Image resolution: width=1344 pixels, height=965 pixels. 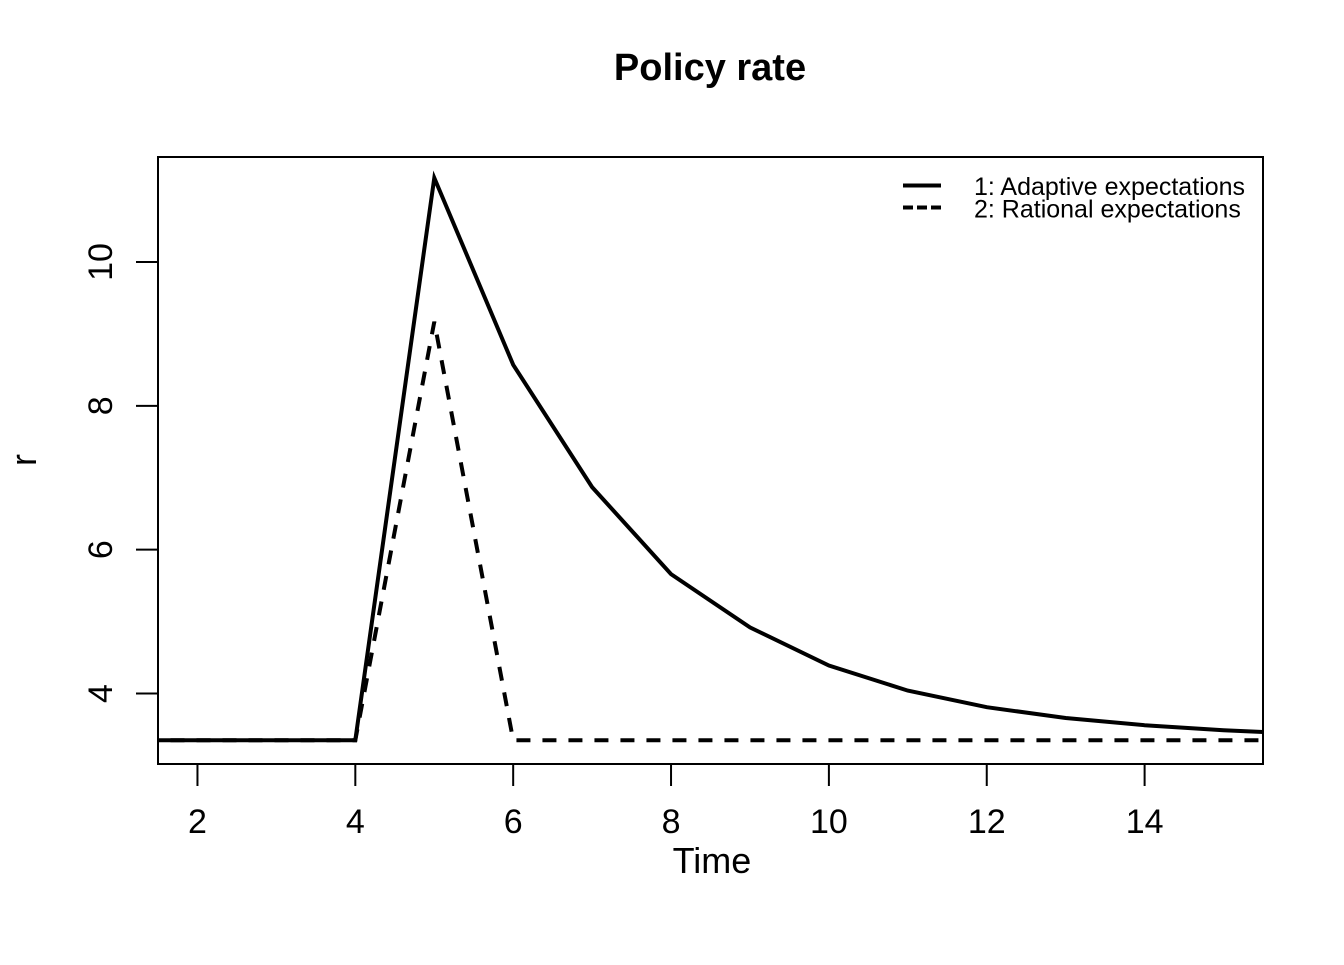 I want to click on x-axis-ticks: 2 4 6 8 10 12 14, so click(x=676, y=802).